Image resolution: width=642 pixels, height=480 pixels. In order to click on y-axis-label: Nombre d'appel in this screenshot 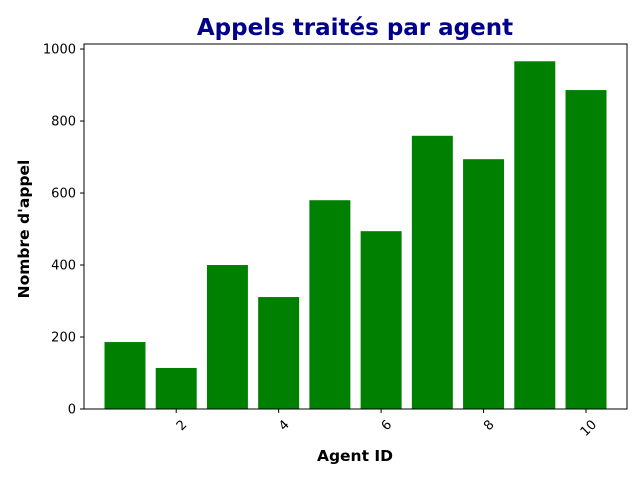, I will do `click(24, 229)`.